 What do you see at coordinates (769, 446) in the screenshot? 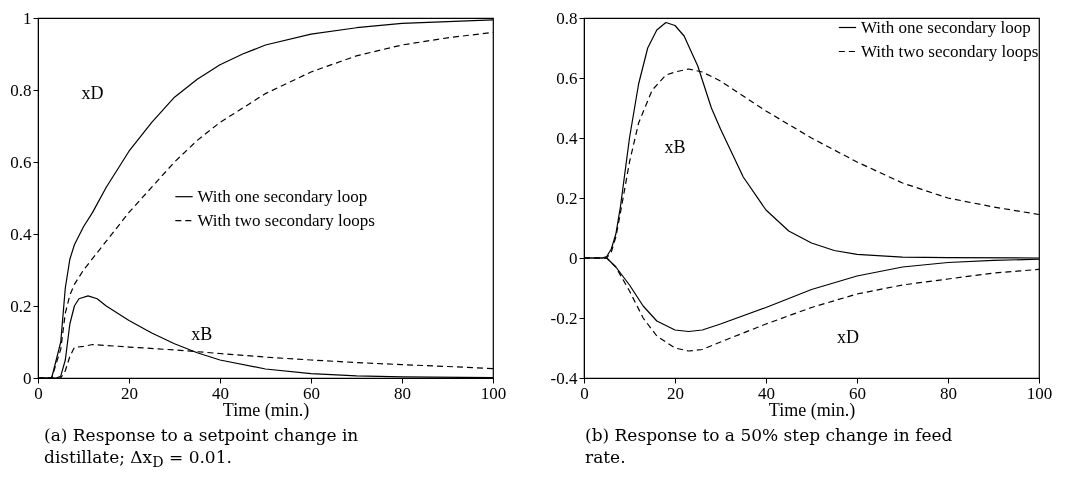
I see `text: (b) Response to a 50% step change in feed rate.` at bounding box center [769, 446].